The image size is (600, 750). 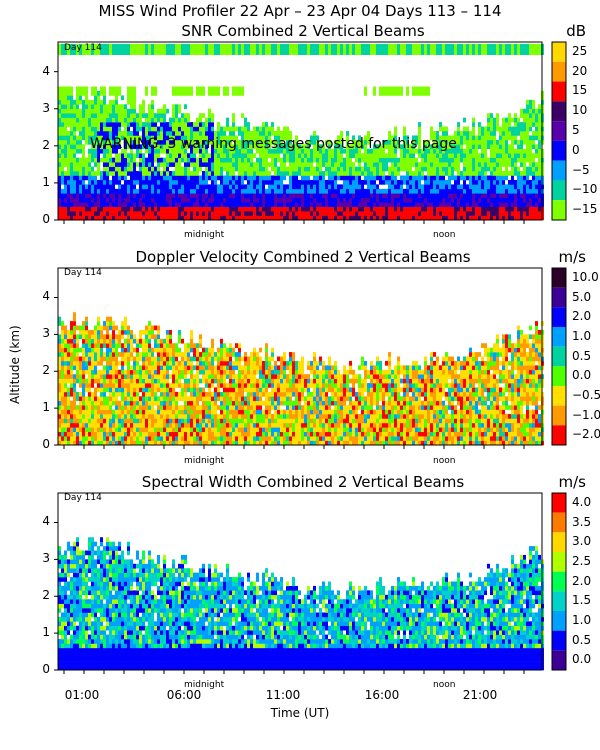 What do you see at coordinates (204, 461) in the screenshot?
I see `doppler-midnight-label: midnight` at bounding box center [204, 461].